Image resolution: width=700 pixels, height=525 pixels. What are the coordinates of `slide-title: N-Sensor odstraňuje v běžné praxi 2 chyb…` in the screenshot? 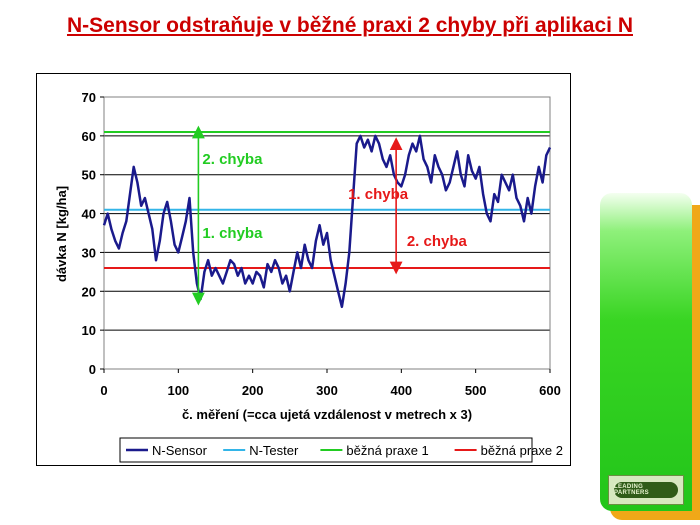 It's located at (349, 25).